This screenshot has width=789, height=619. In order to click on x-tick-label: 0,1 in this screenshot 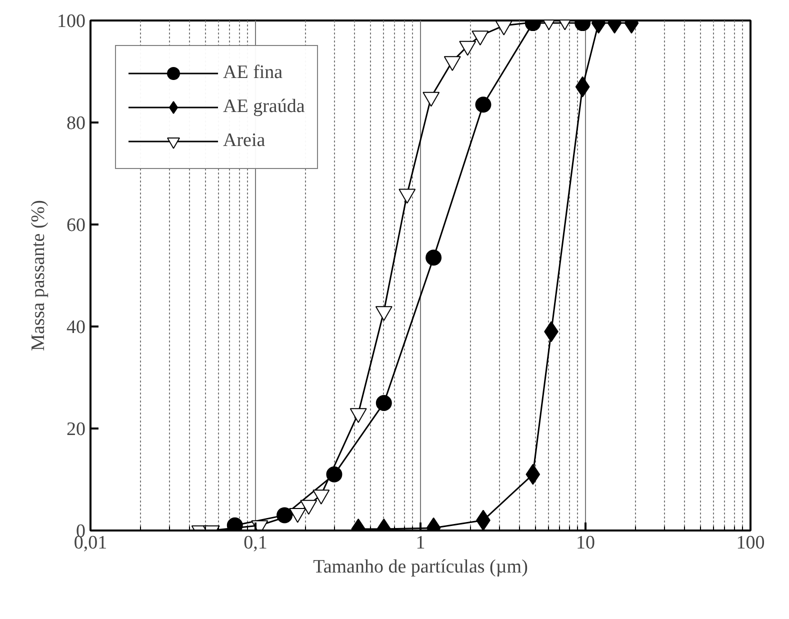, I will do `click(256, 543)`.